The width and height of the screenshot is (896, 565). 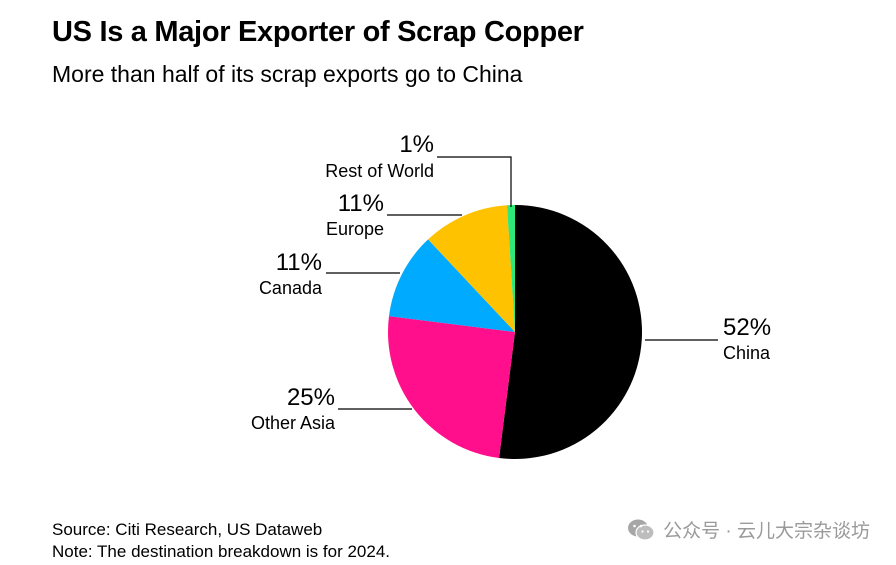 What do you see at coordinates (766, 531) in the screenshot?
I see `watermark-text: 公众号 · 云儿大宗杂谈坊` at bounding box center [766, 531].